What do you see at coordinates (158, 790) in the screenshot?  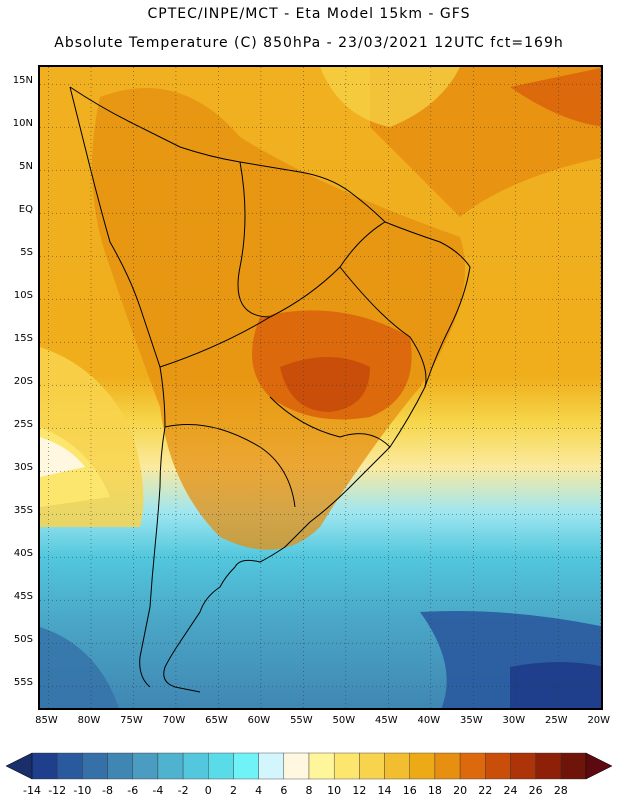 I see `colorbar-tick-label: -4` at bounding box center [158, 790].